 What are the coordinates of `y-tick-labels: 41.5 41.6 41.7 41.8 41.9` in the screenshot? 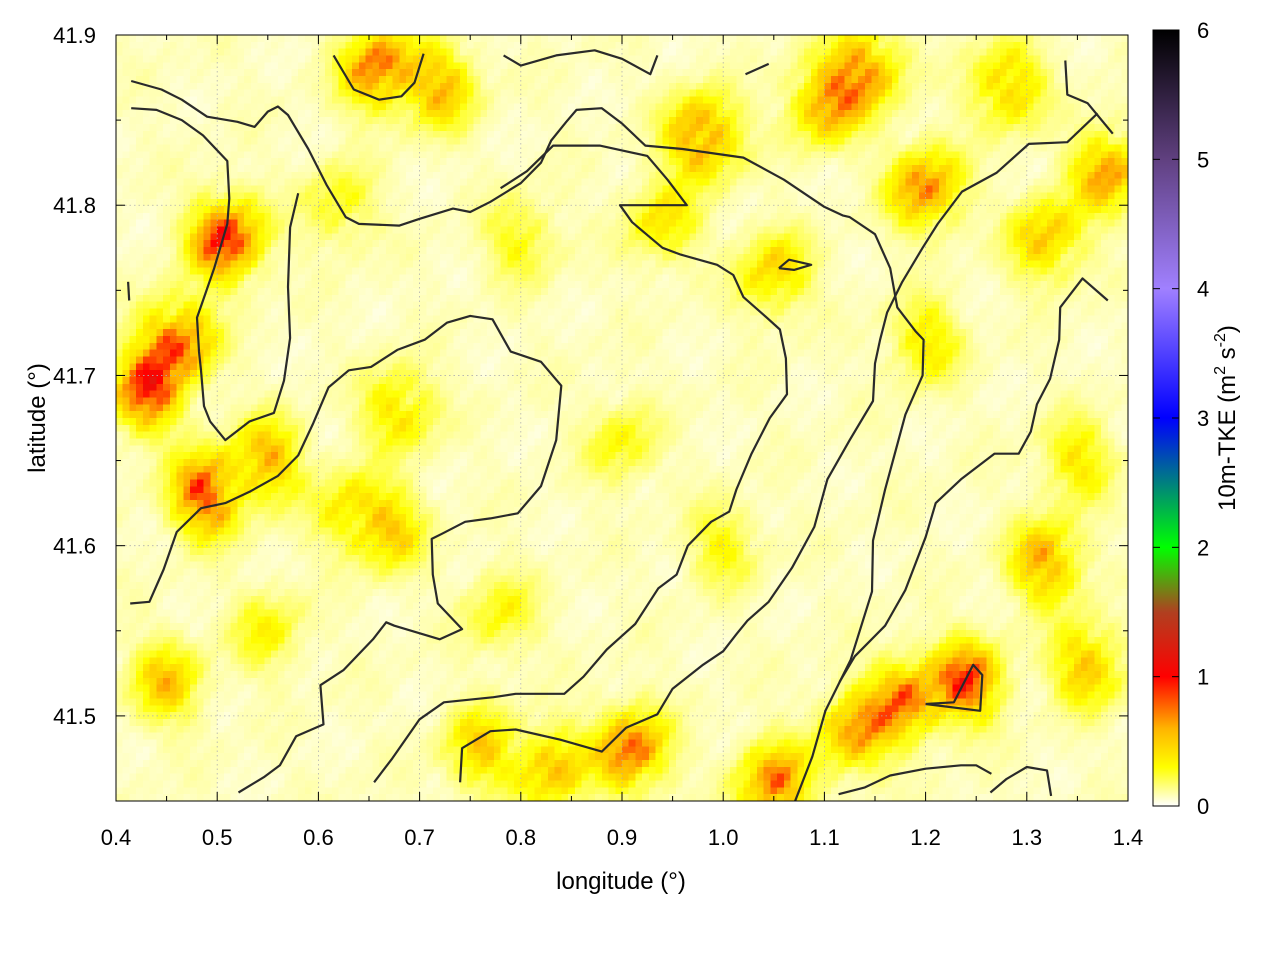 It's located at (74, 376).